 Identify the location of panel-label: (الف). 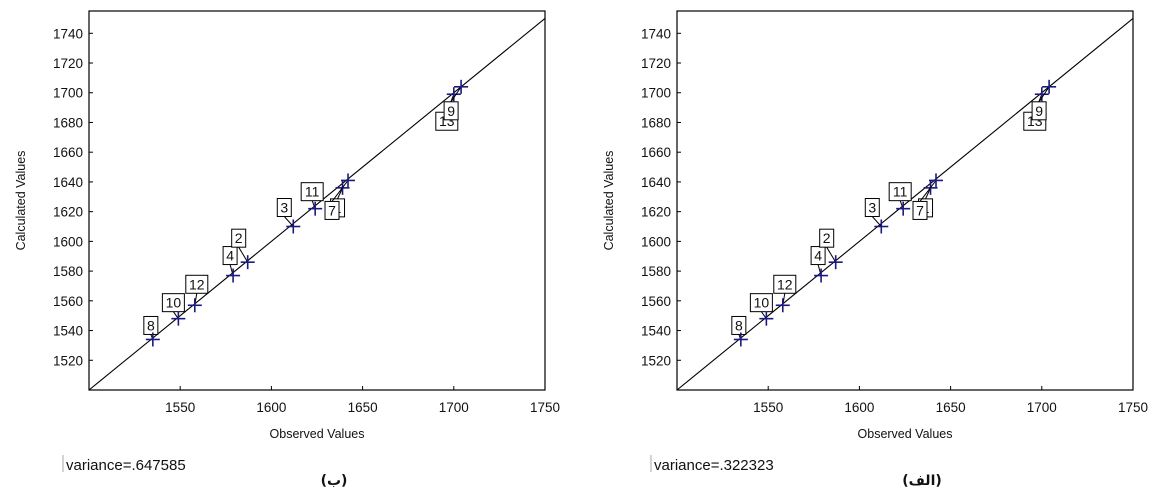
(922, 481).